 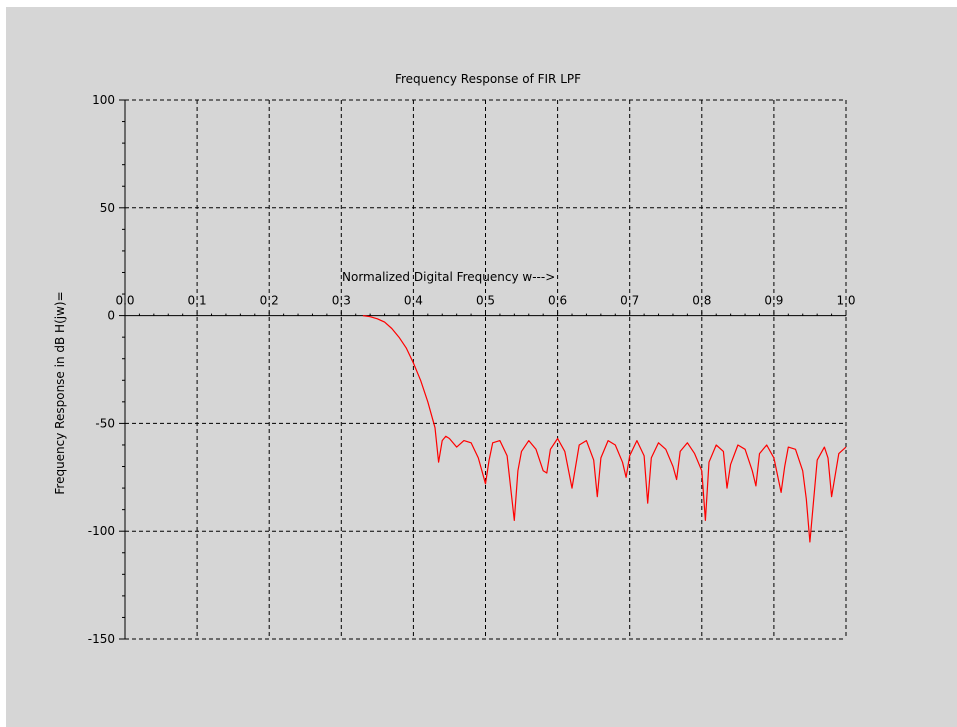 I want to click on x-tick-label-2: 0.2, so click(x=269, y=301).